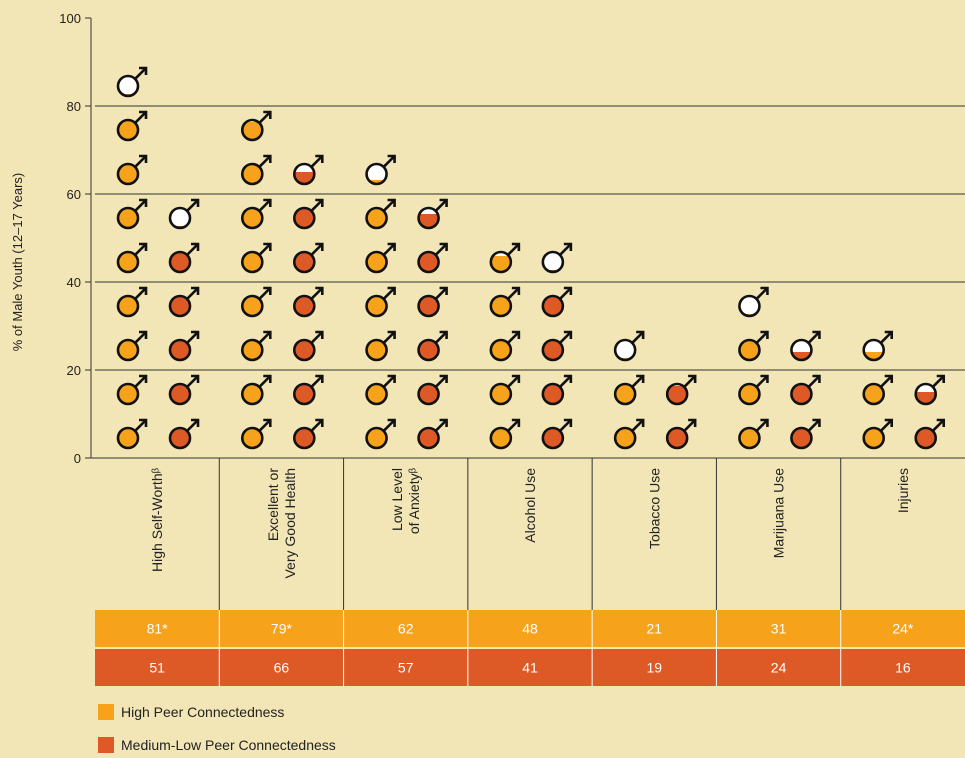 The width and height of the screenshot is (965, 758). Describe the element at coordinates (74, 282) in the screenshot. I see `y-tick-label: 40` at that location.